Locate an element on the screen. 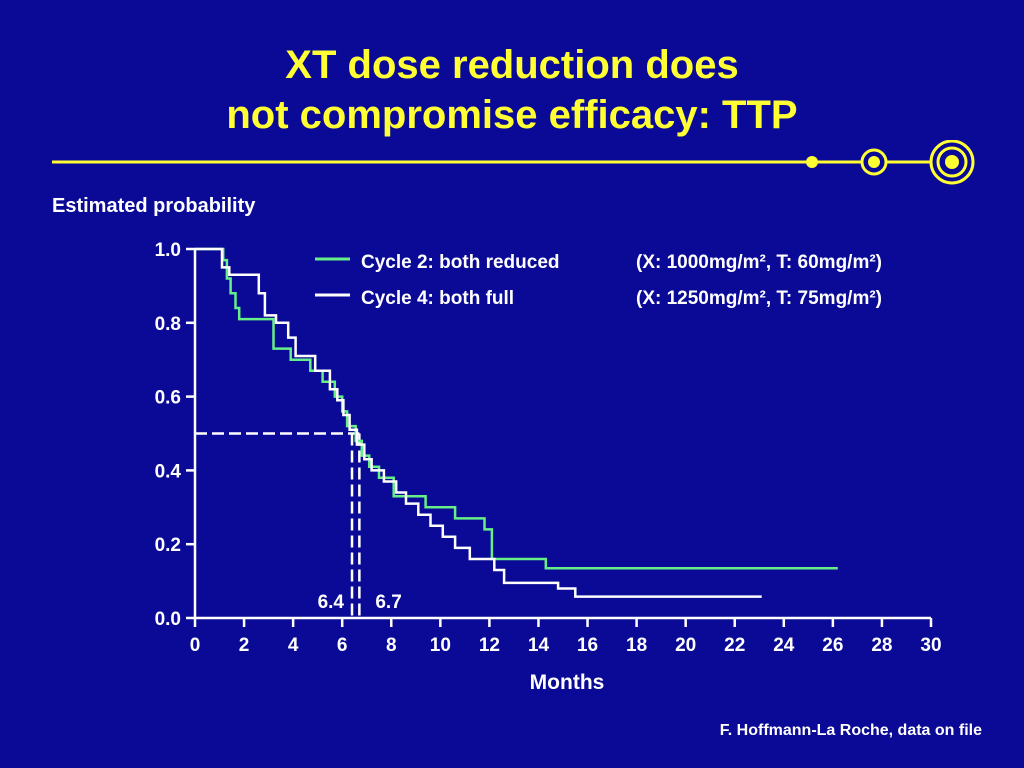 The image size is (1024, 768). x-tick-label: 20 is located at coordinates (685, 645).